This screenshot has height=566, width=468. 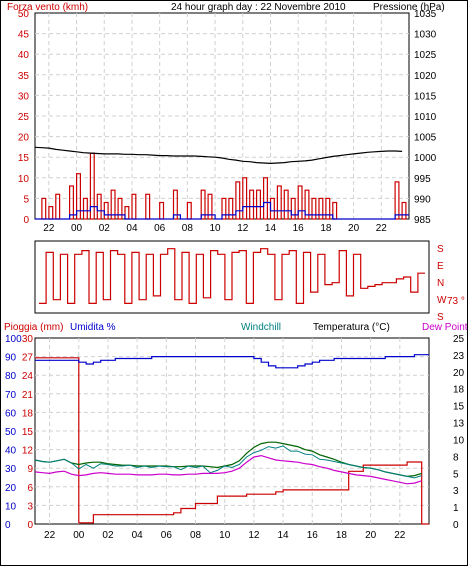 I want to click on windchill-series, so click(x=228, y=462).